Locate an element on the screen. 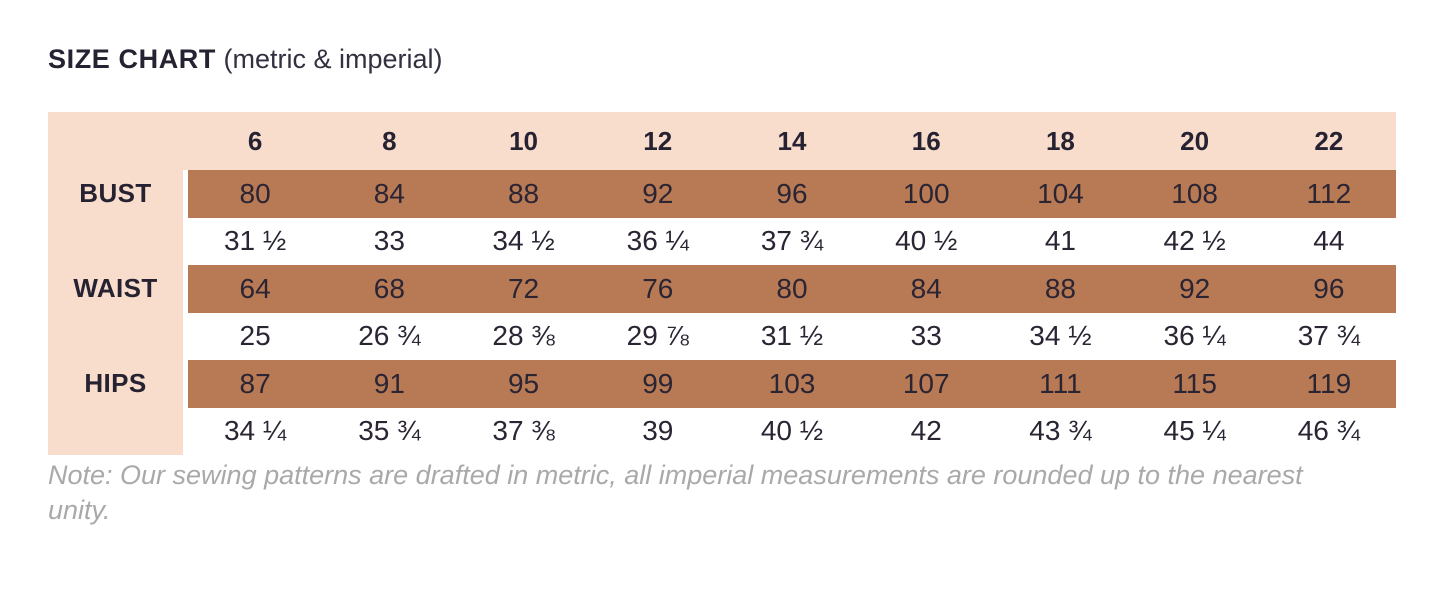  imperial-row: 34 ¼ 35 ¾ 37 ⅜ 39 40 ½ 42 43 ¾ 45 ¼ 46 ¾ is located at coordinates (722, 431).